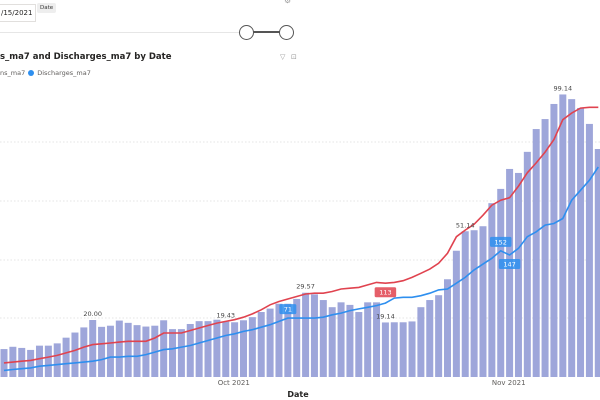 Image resolution: width=600 pixels, height=400 pixels. I want to click on legend-dot-discharges, so click(31, 73).